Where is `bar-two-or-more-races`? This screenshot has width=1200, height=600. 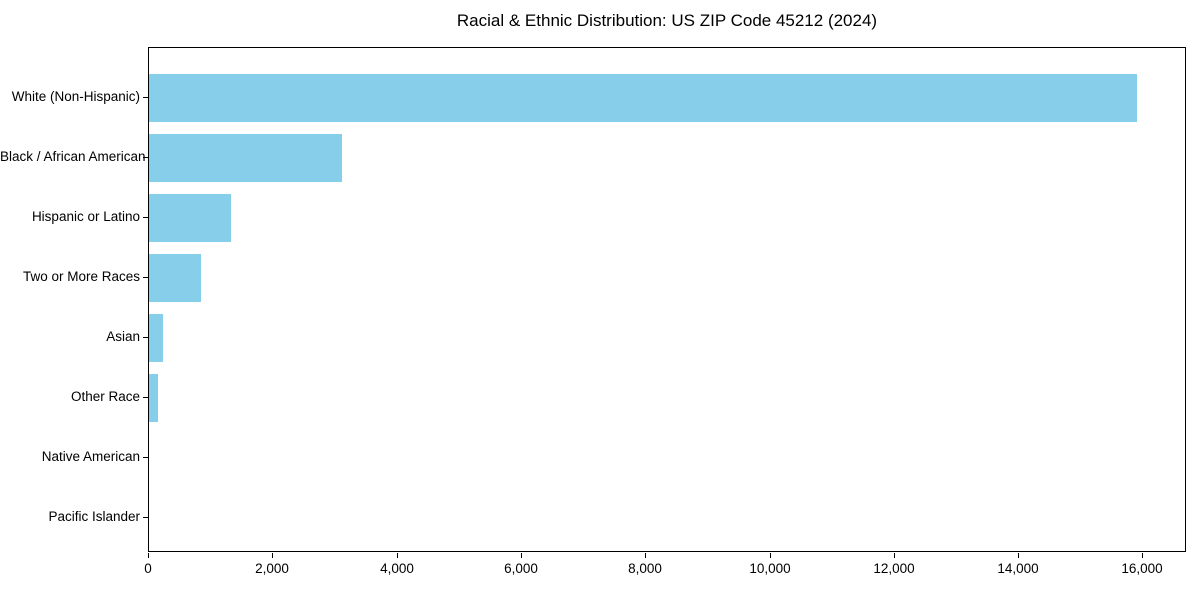 bar-two-or-more-races is located at coordinates (175, 278).